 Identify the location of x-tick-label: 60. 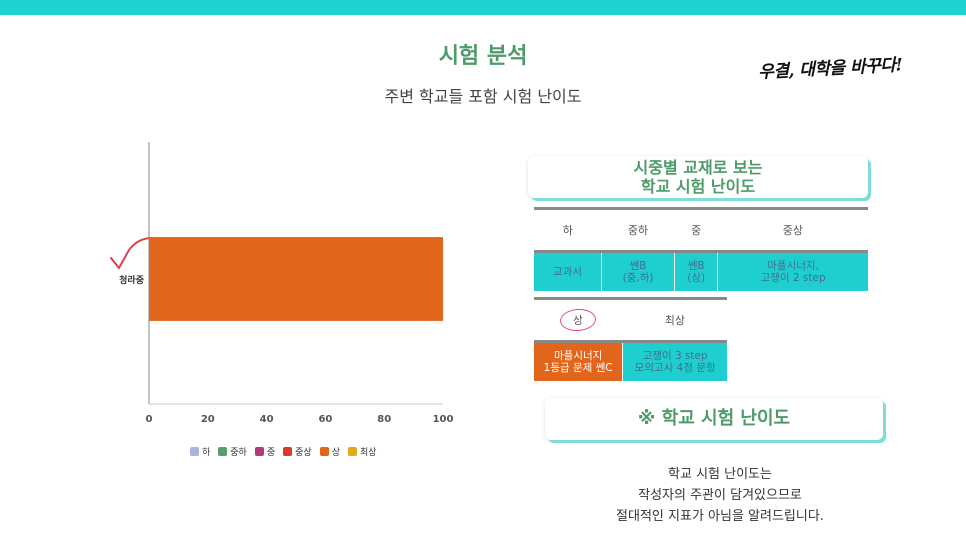
(325, 419).